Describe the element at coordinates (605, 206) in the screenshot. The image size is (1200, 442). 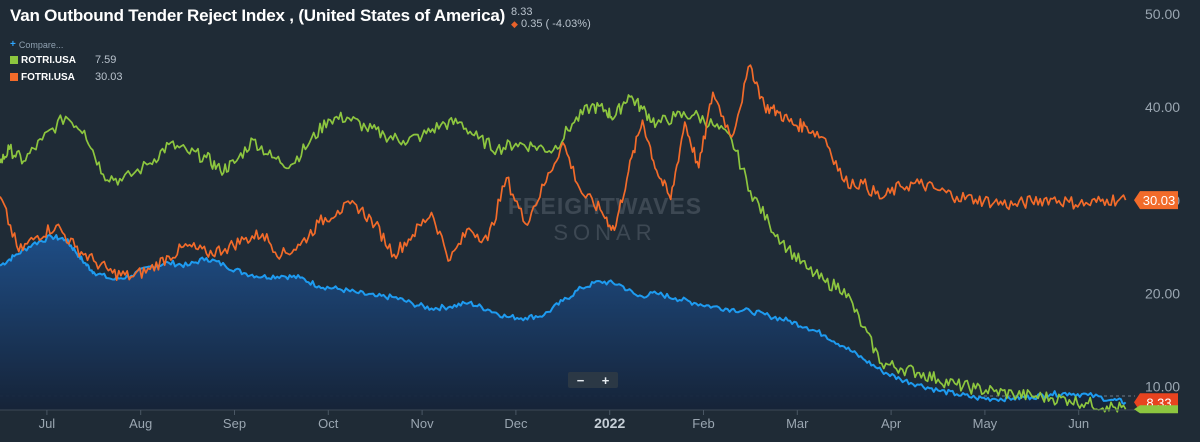
I see `watermark-line1: FREIGHTWAVES` at that location.